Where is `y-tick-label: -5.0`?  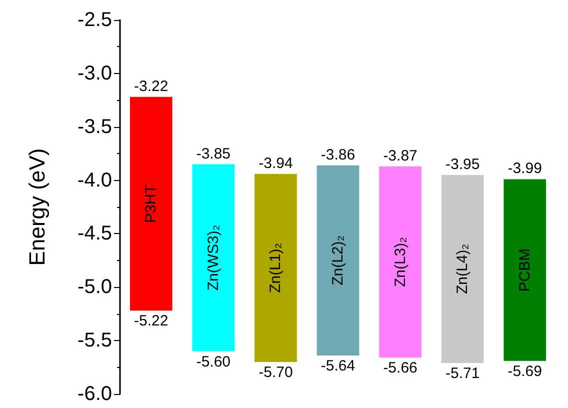
y-tick-label: -5.0 is located at coordinates (95, 287).